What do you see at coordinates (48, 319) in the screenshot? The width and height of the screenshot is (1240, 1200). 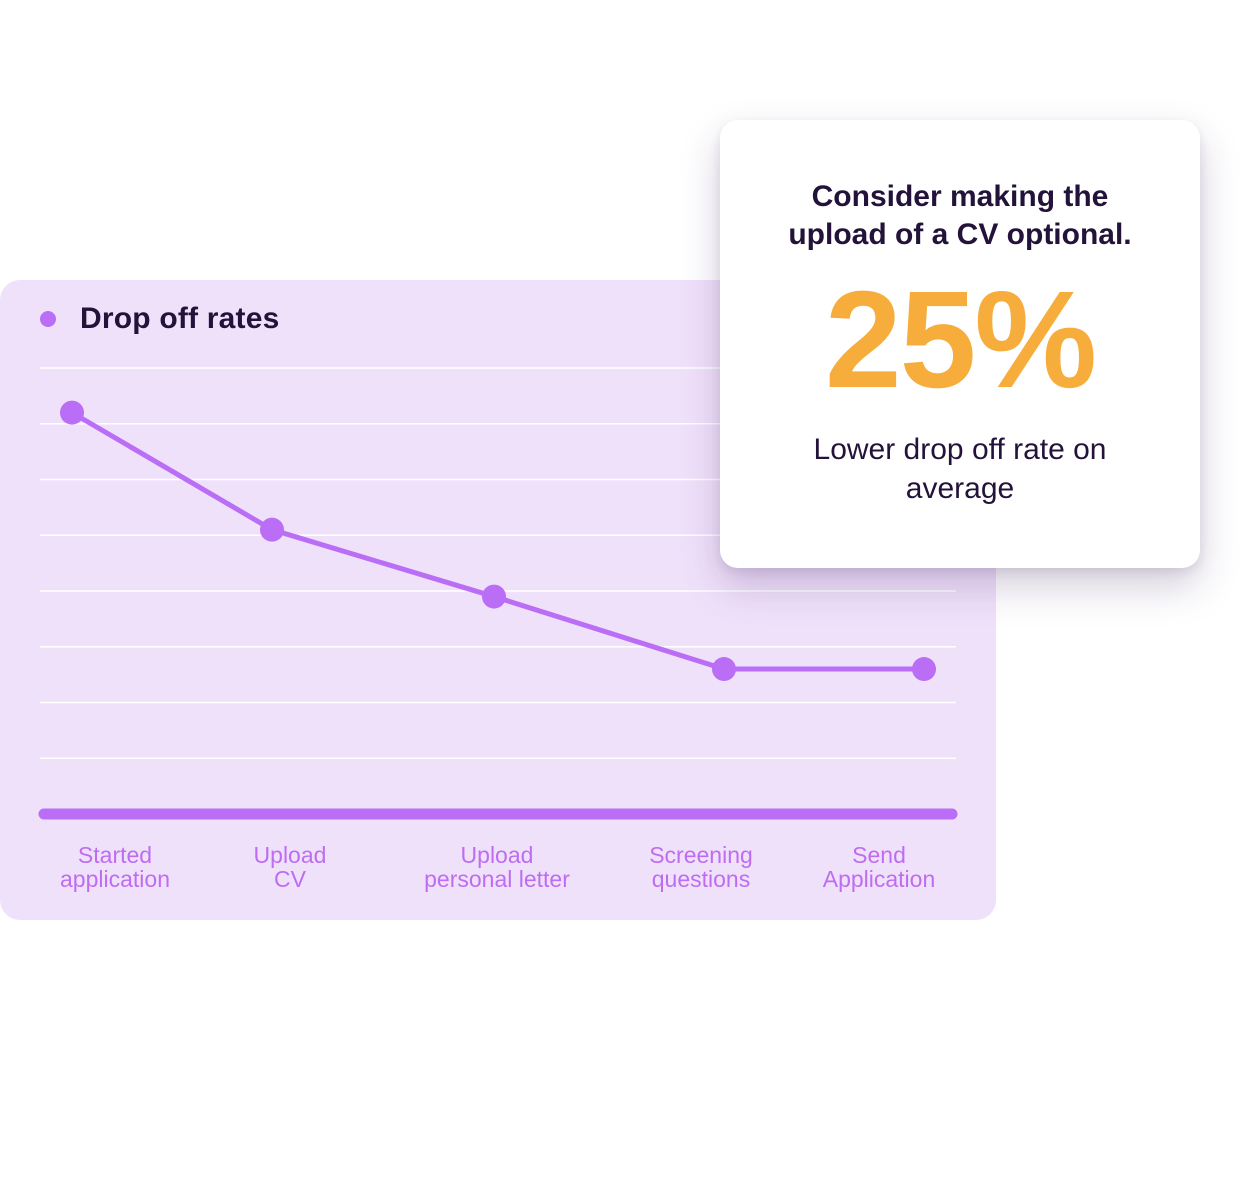 I see `legend-marker` at bounding box center [48, 319].